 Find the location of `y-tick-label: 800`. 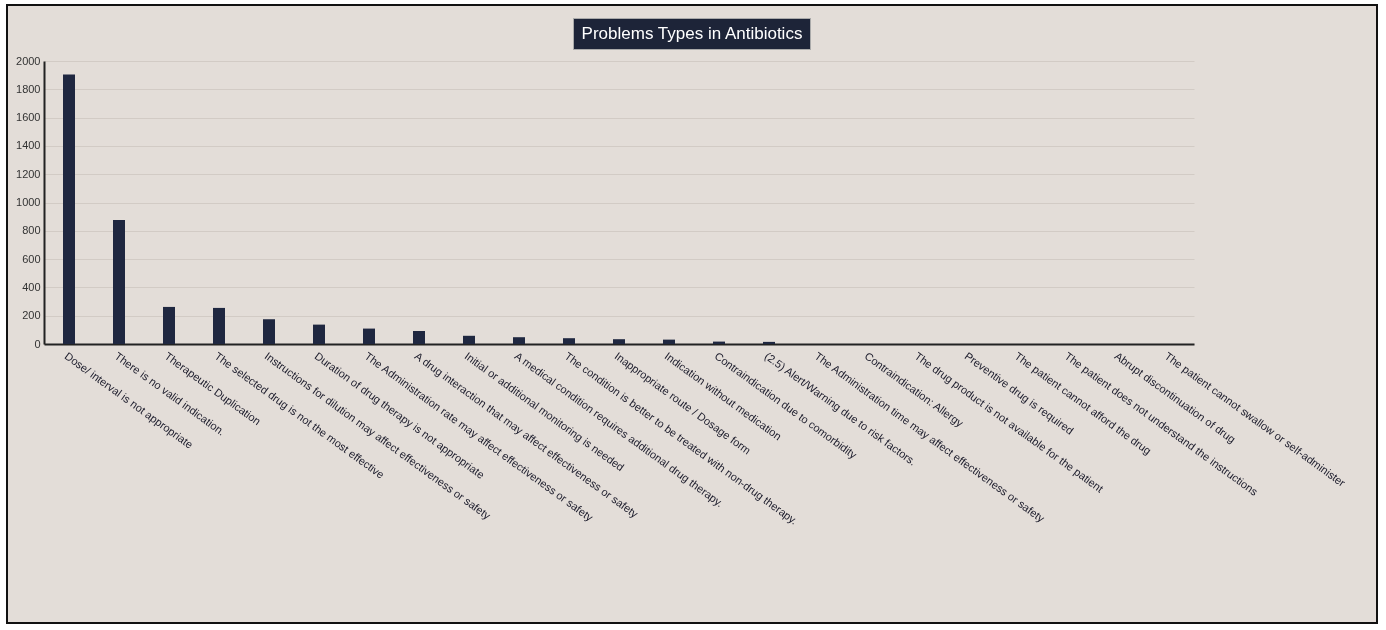

y-tick-label: 800 is located at coordinates (31, 230).